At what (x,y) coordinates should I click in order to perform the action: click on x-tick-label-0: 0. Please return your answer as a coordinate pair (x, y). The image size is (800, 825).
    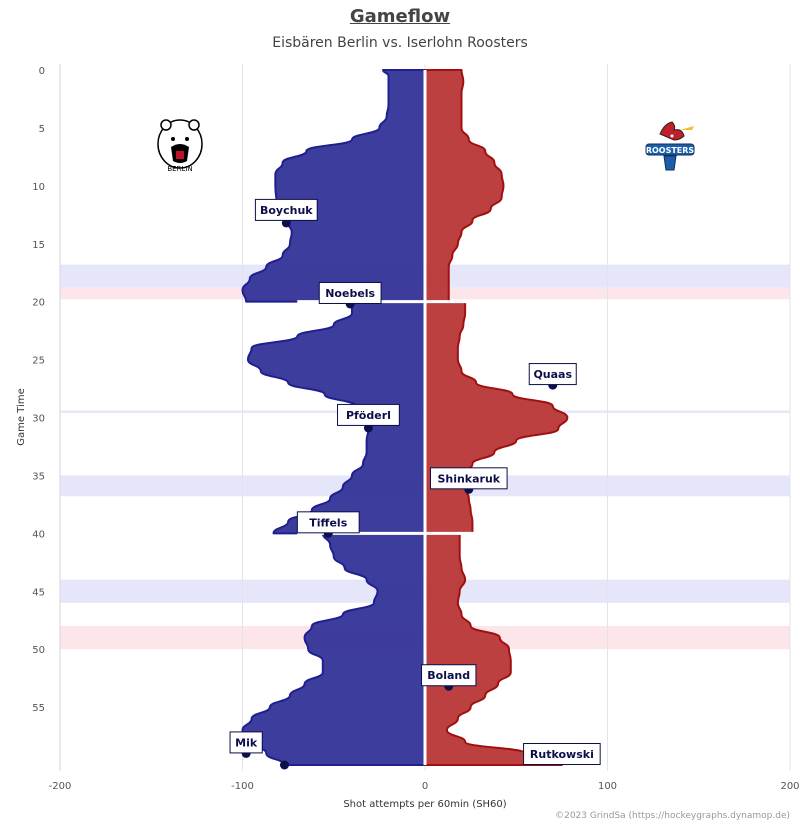
    Looking at the image, I should click on (425, 786).